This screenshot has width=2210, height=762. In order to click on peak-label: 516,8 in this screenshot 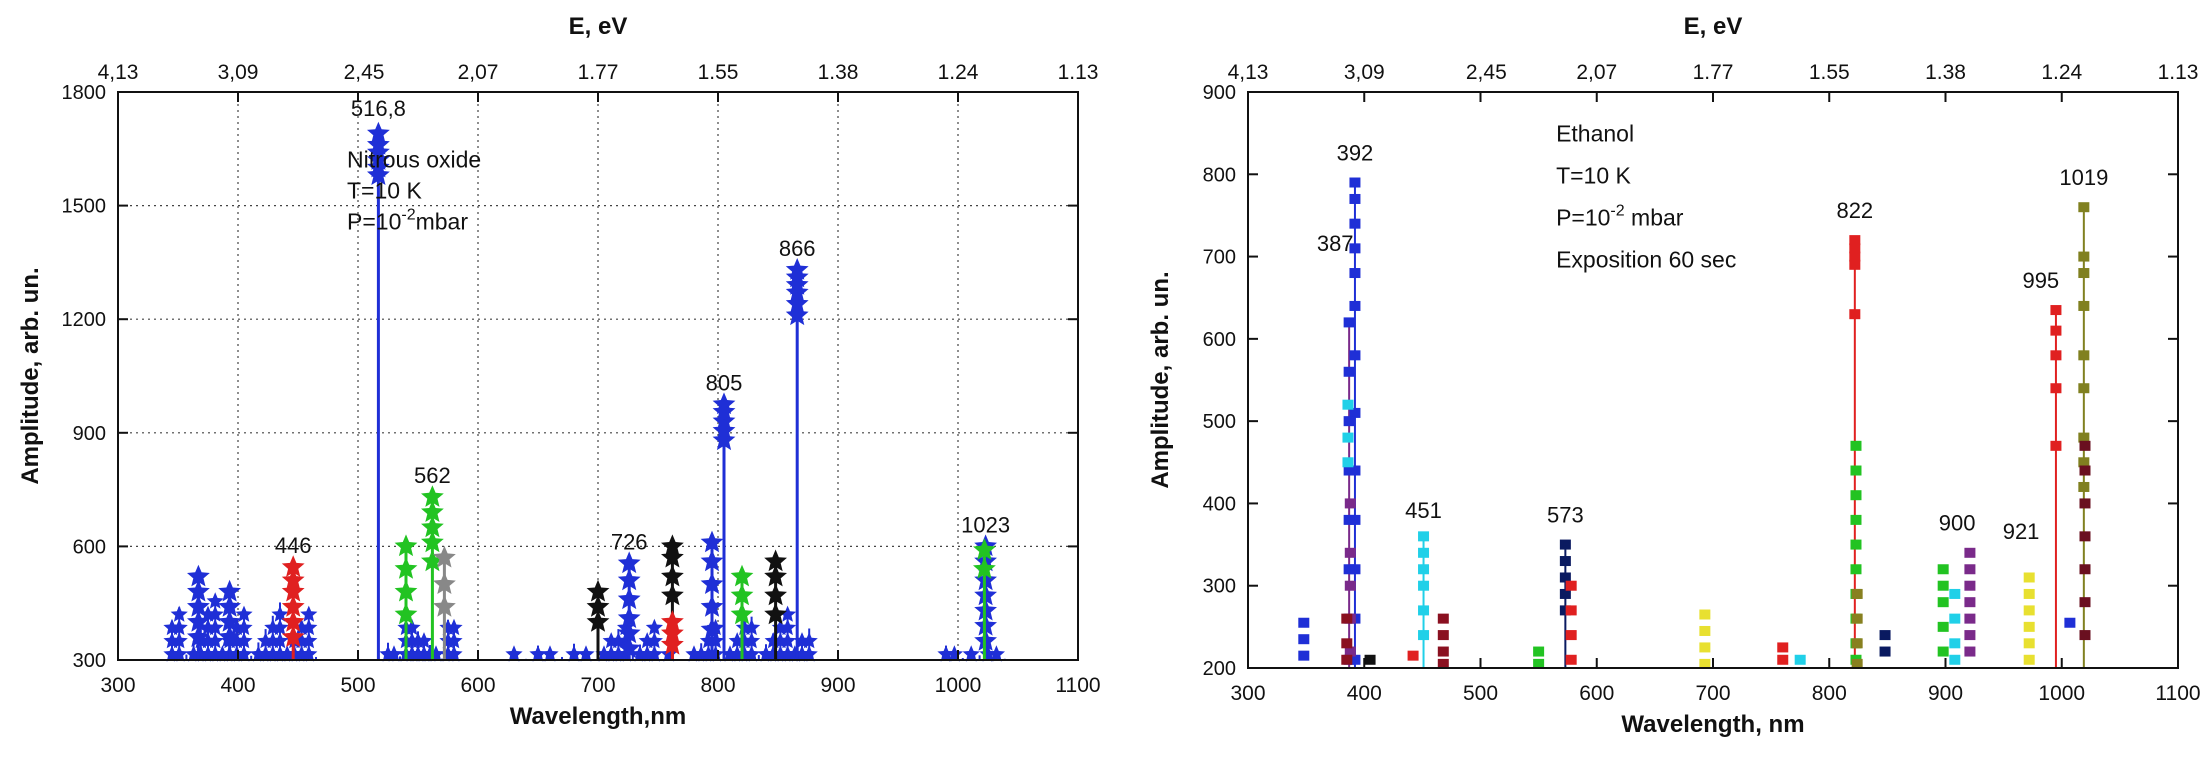, I will do `click(378, 108)`.